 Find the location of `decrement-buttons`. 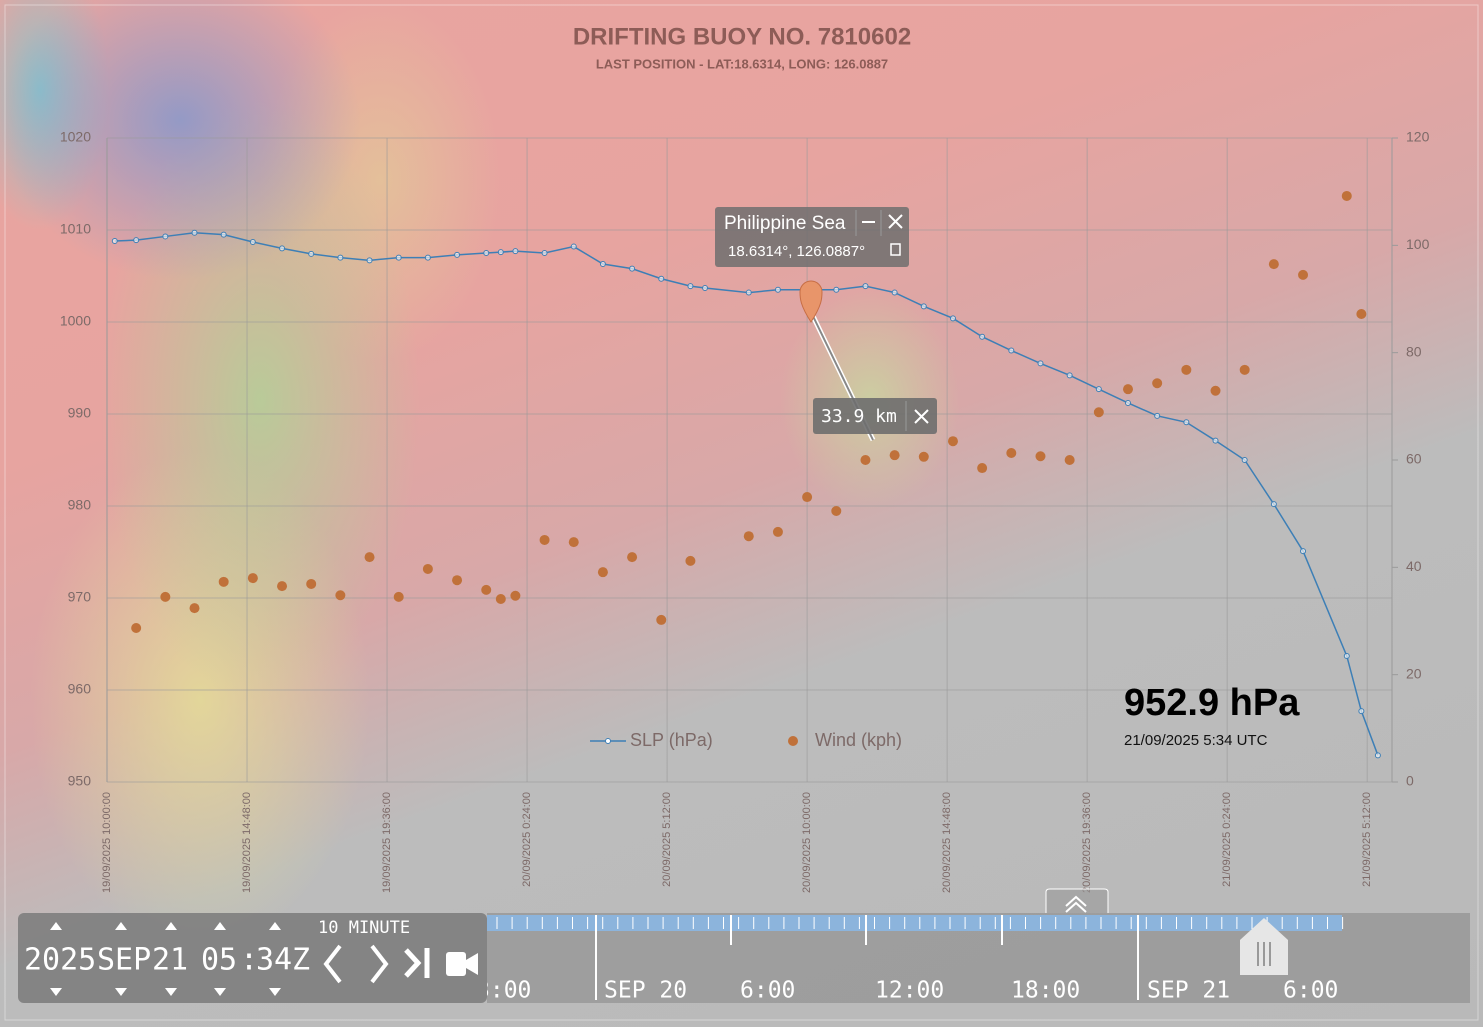

decrement-buttons is located at coordinates (165, 992).